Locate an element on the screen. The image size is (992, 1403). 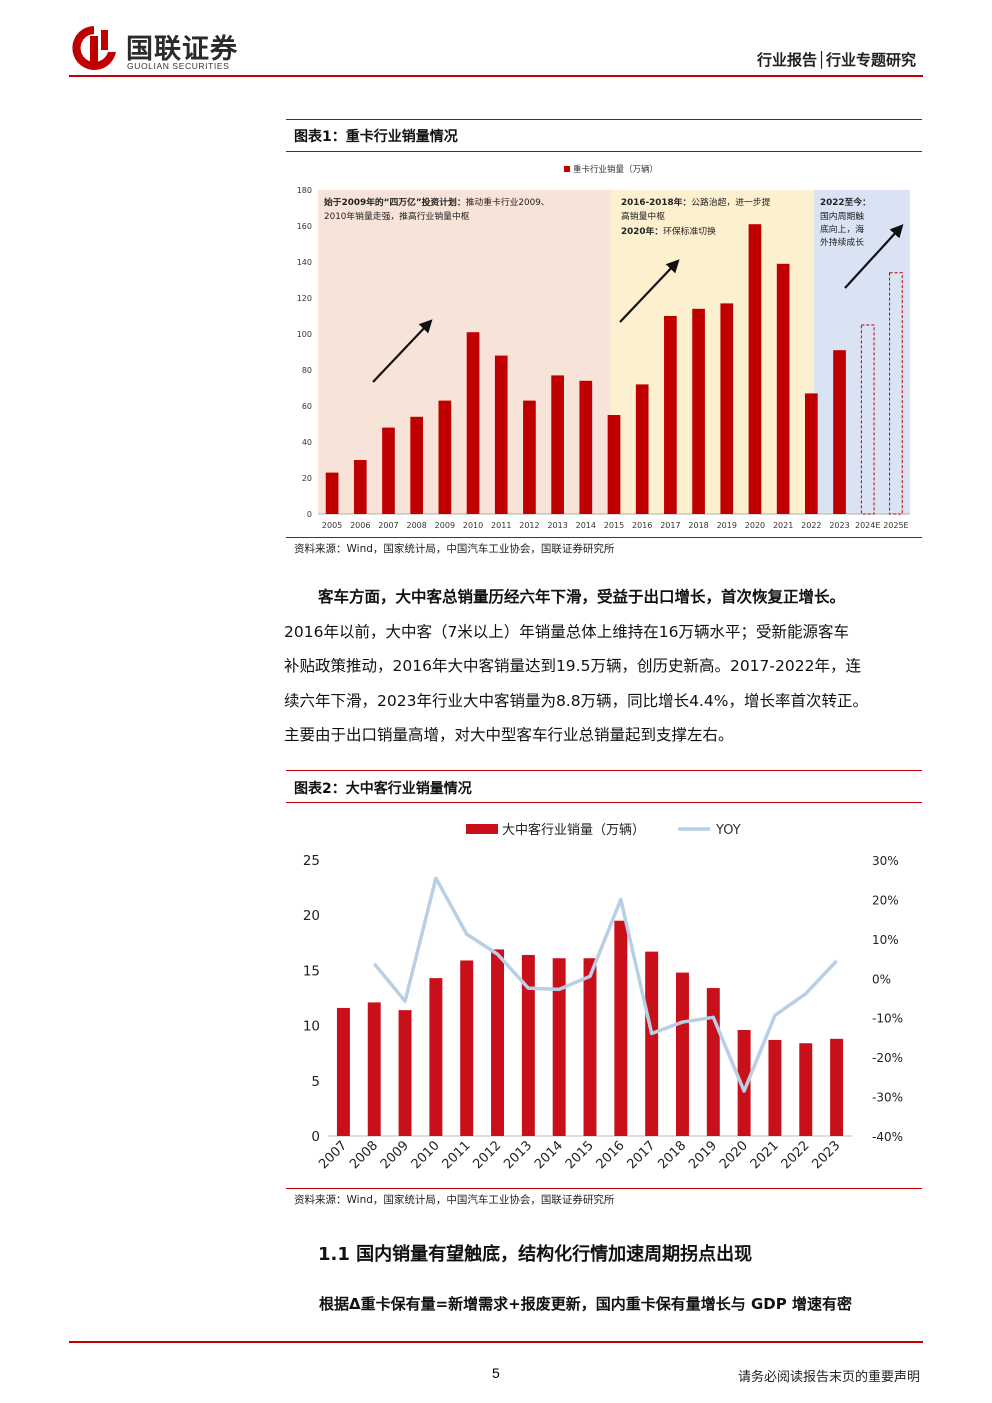
bar-estimate is located at coordinates (896, 393).